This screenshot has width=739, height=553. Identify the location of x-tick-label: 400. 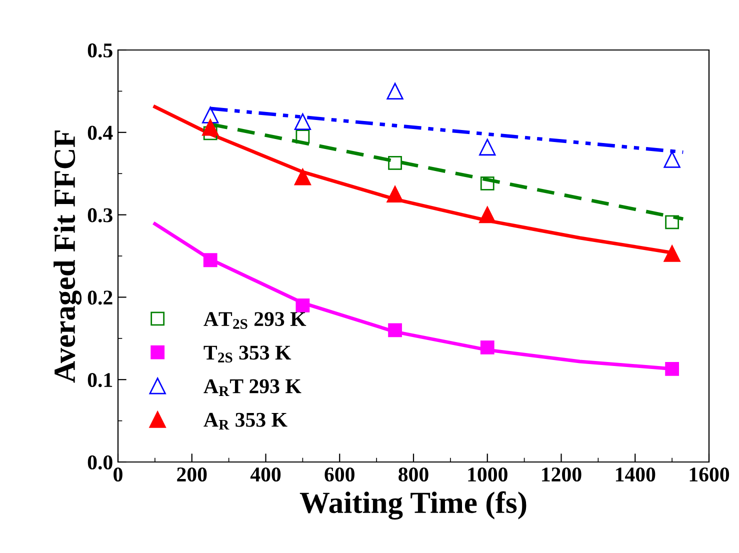
(265, 474).